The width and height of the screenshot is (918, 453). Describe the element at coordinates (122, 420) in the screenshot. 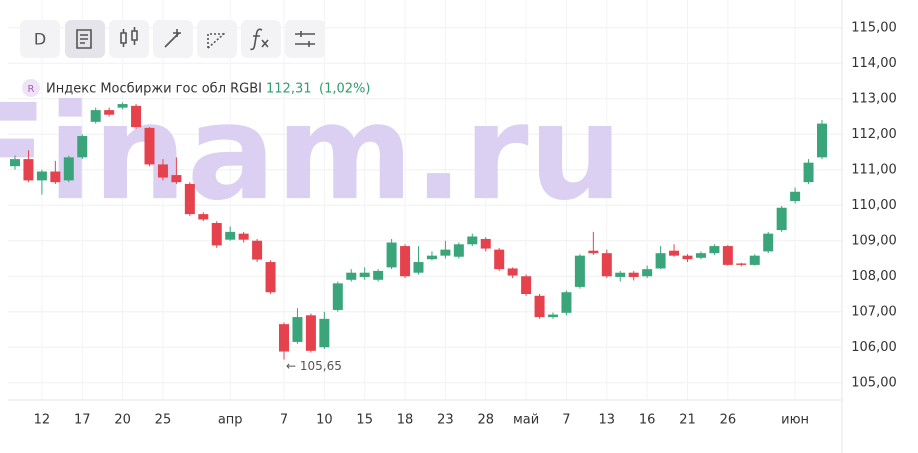

I see `x-tick-label: 20` at that location.